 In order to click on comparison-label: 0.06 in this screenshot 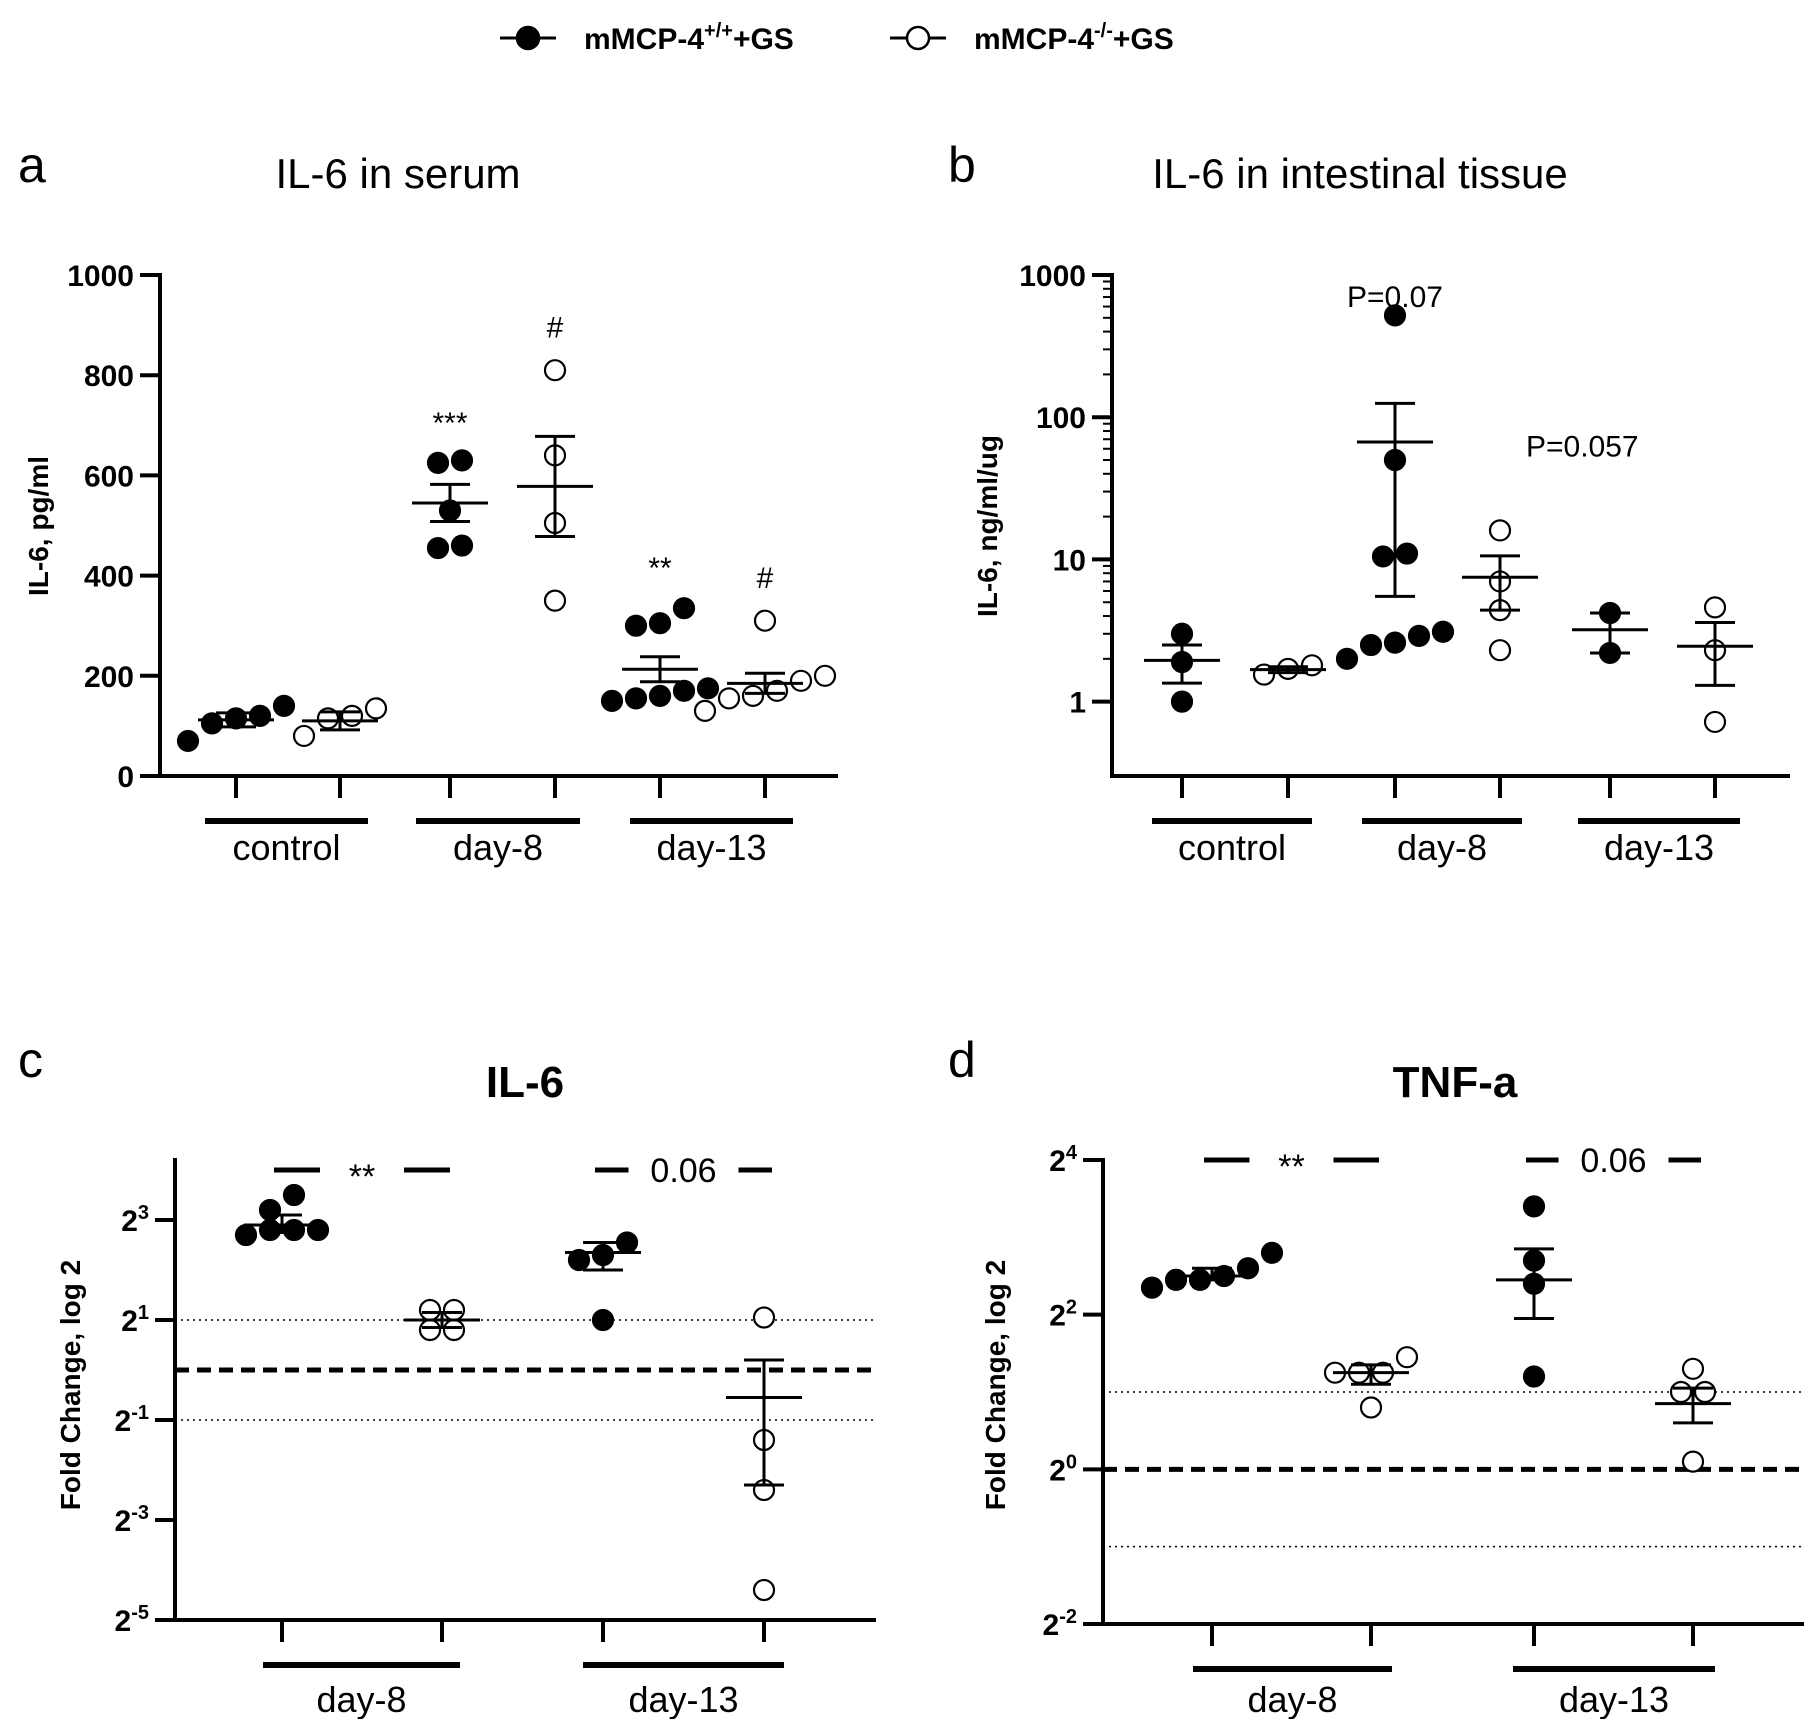, I will do `click(1613, 1161)`.